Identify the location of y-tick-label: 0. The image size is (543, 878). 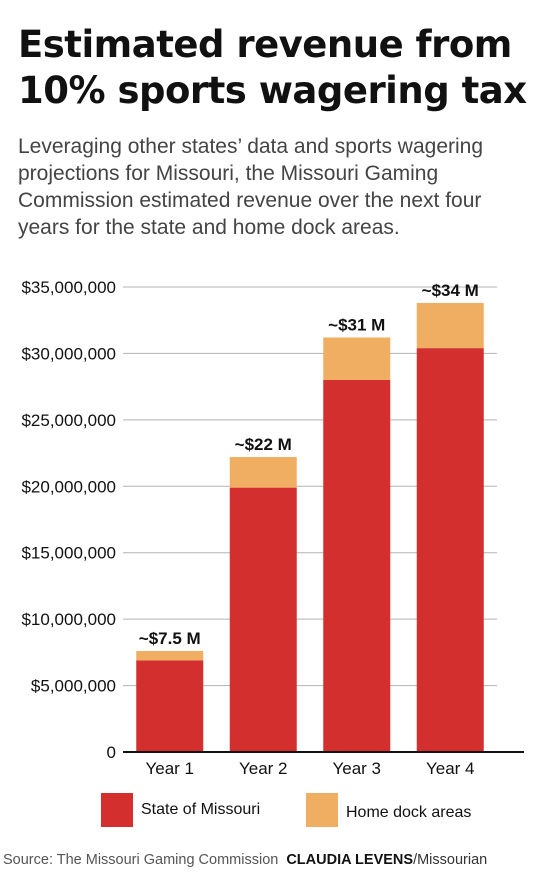
(111, 752).